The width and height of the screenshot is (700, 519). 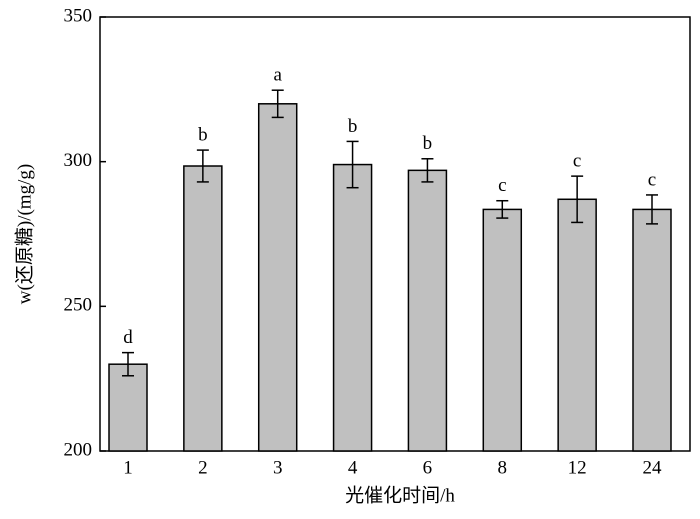 I want to click on y-tick-label: 200, so click(x=78, y=449).